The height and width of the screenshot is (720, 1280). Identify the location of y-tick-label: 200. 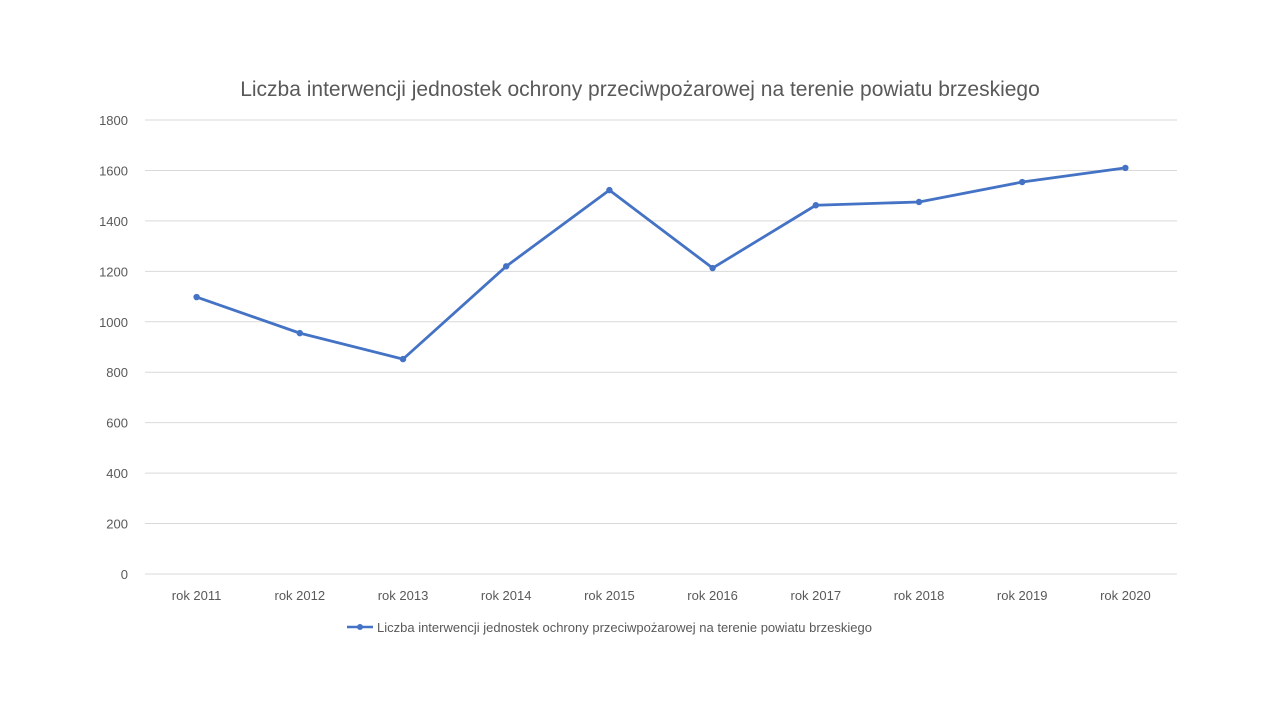
(117, 524).